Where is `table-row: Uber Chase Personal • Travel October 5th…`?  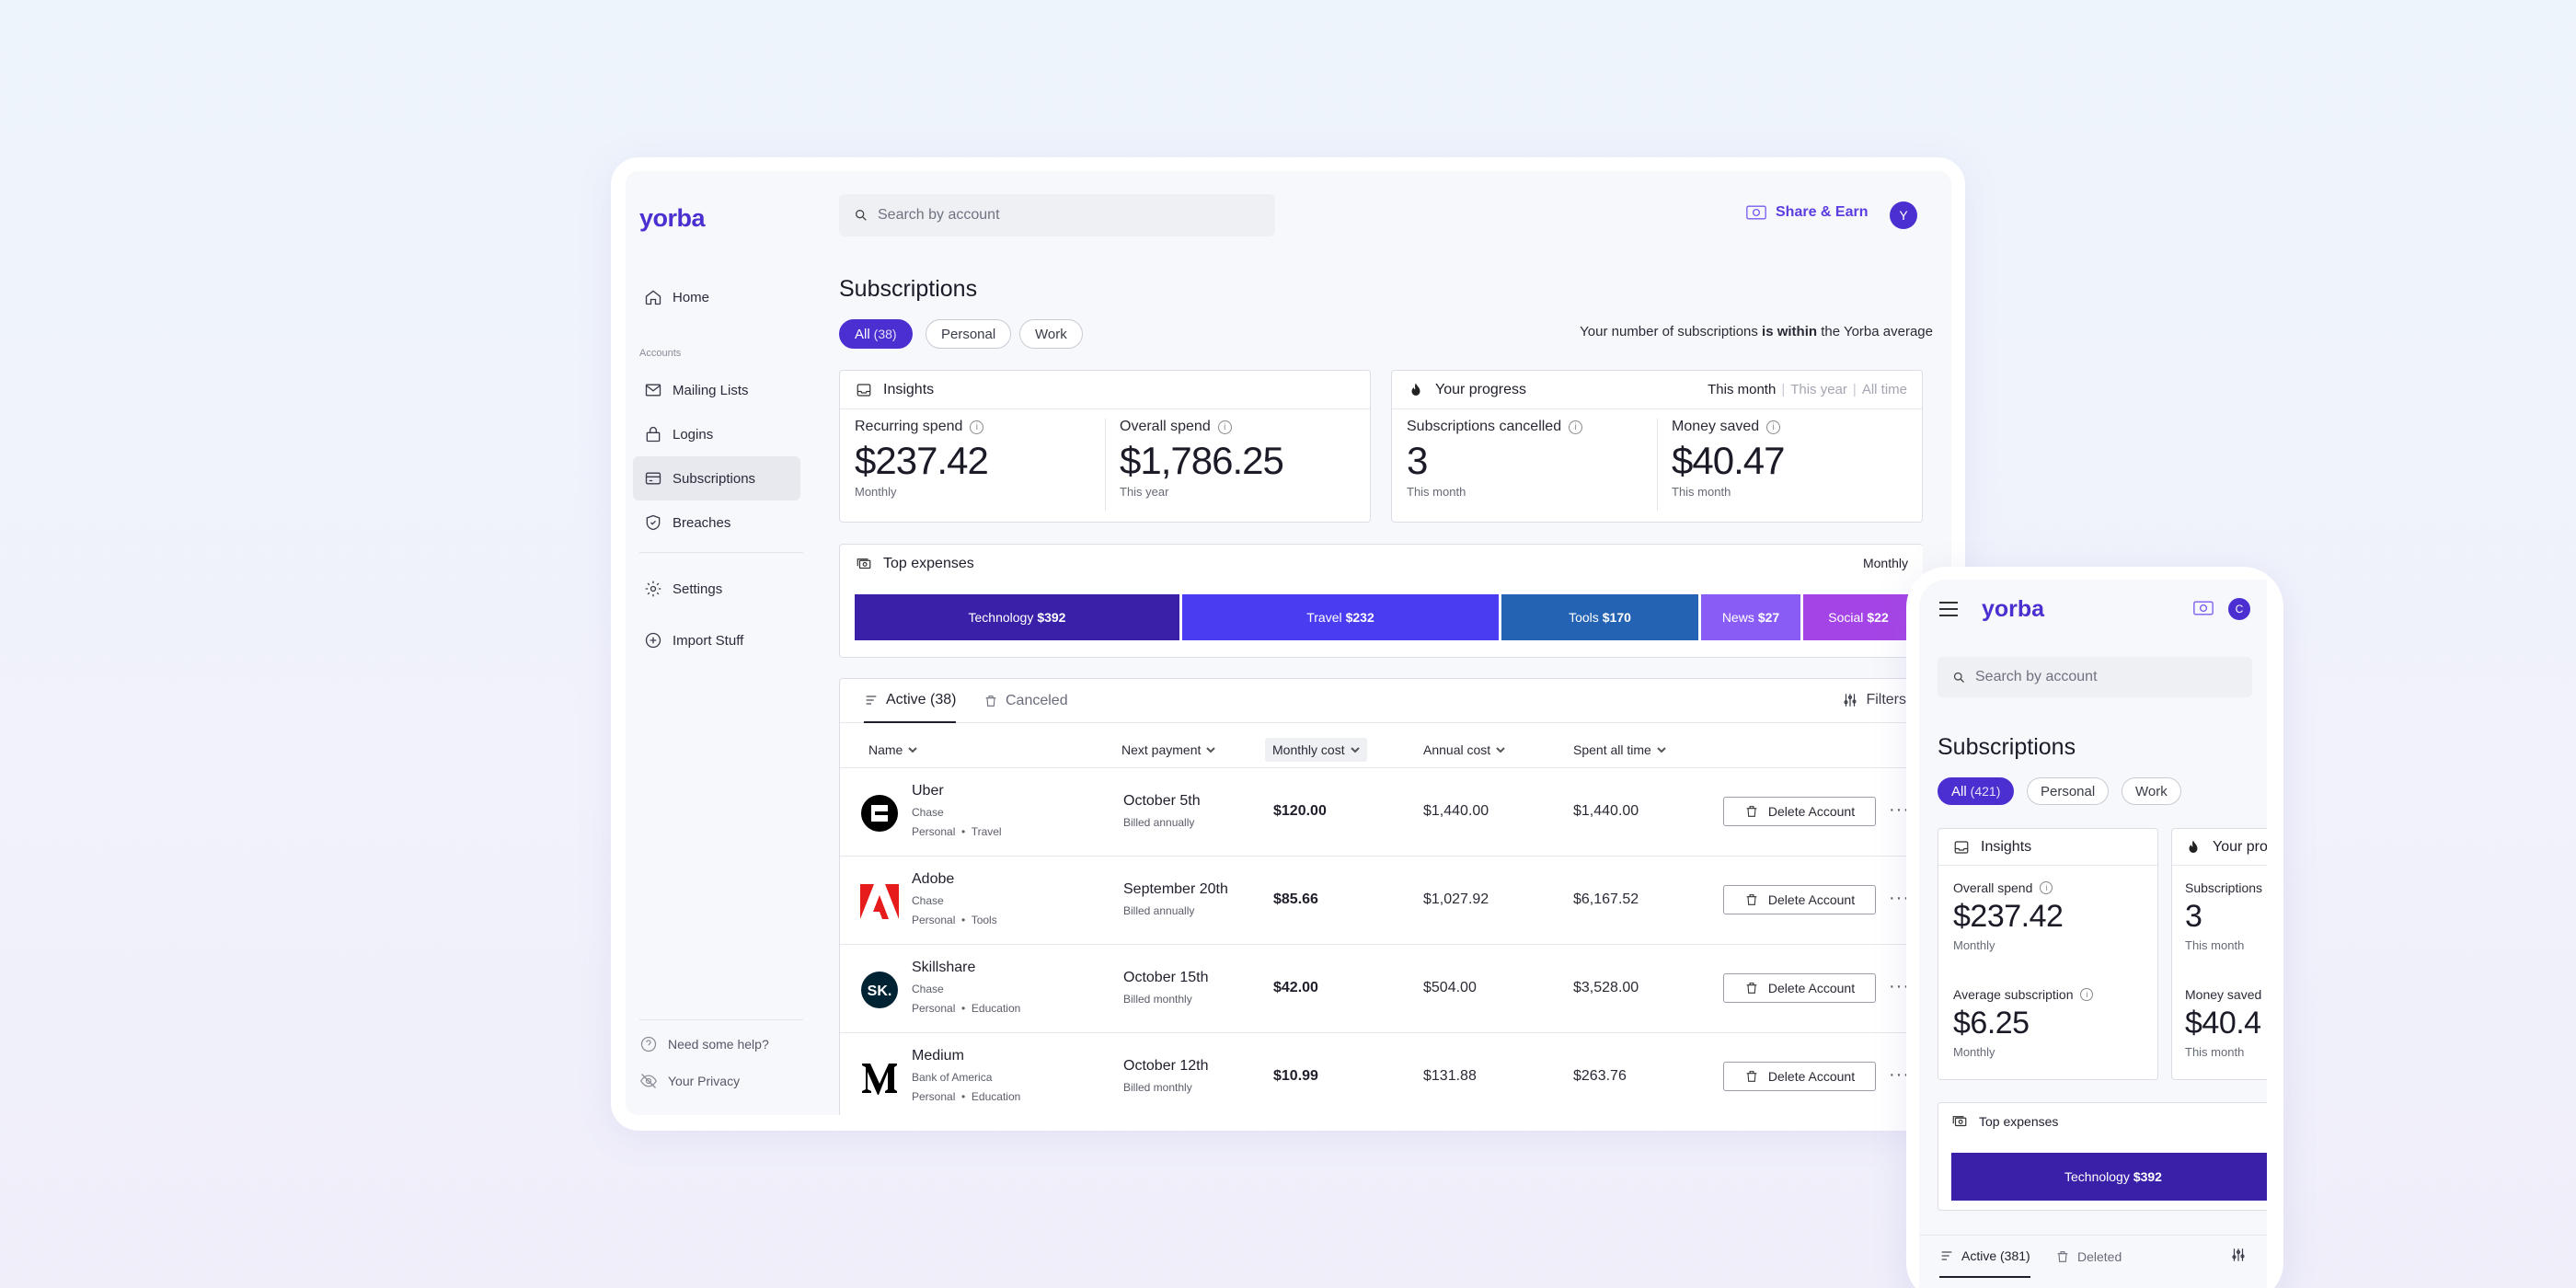 table-row: Uber Chase Personal • Travel October 5th… is located at coordinates (1381, 811).